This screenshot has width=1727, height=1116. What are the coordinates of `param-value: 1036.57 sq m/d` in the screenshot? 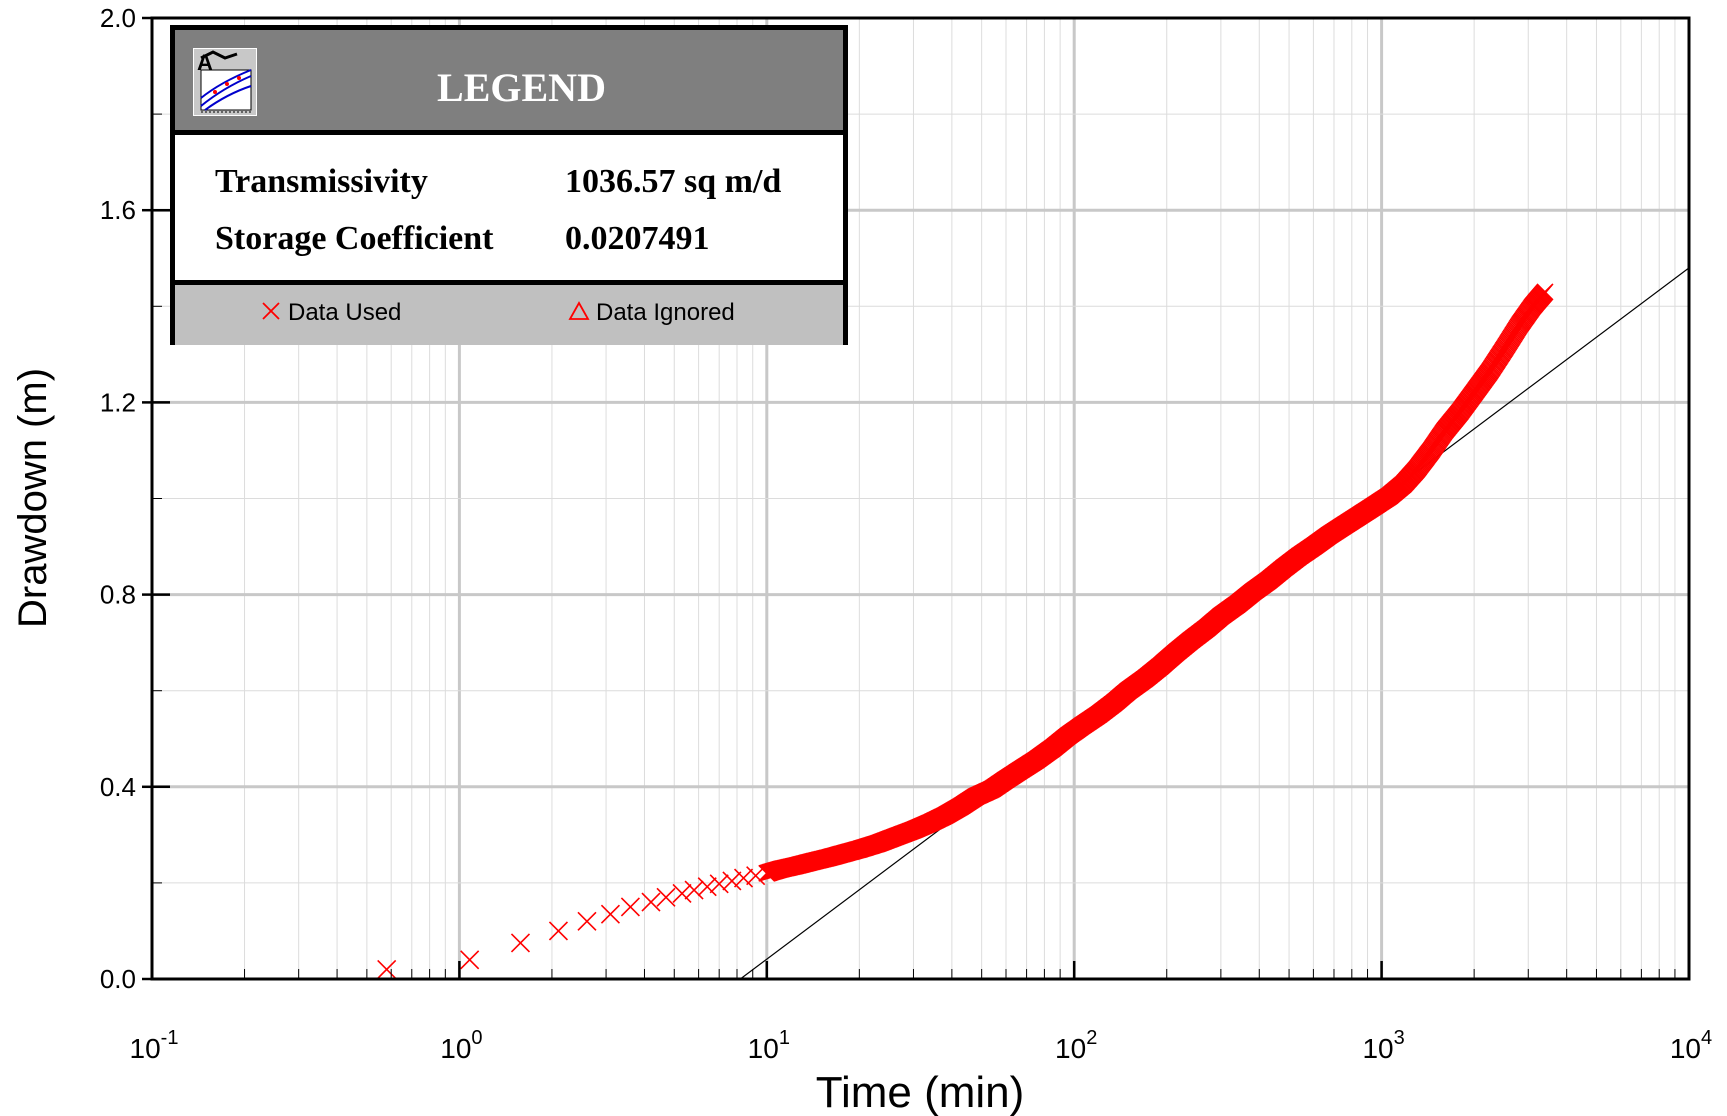 It's located at (673, 181).